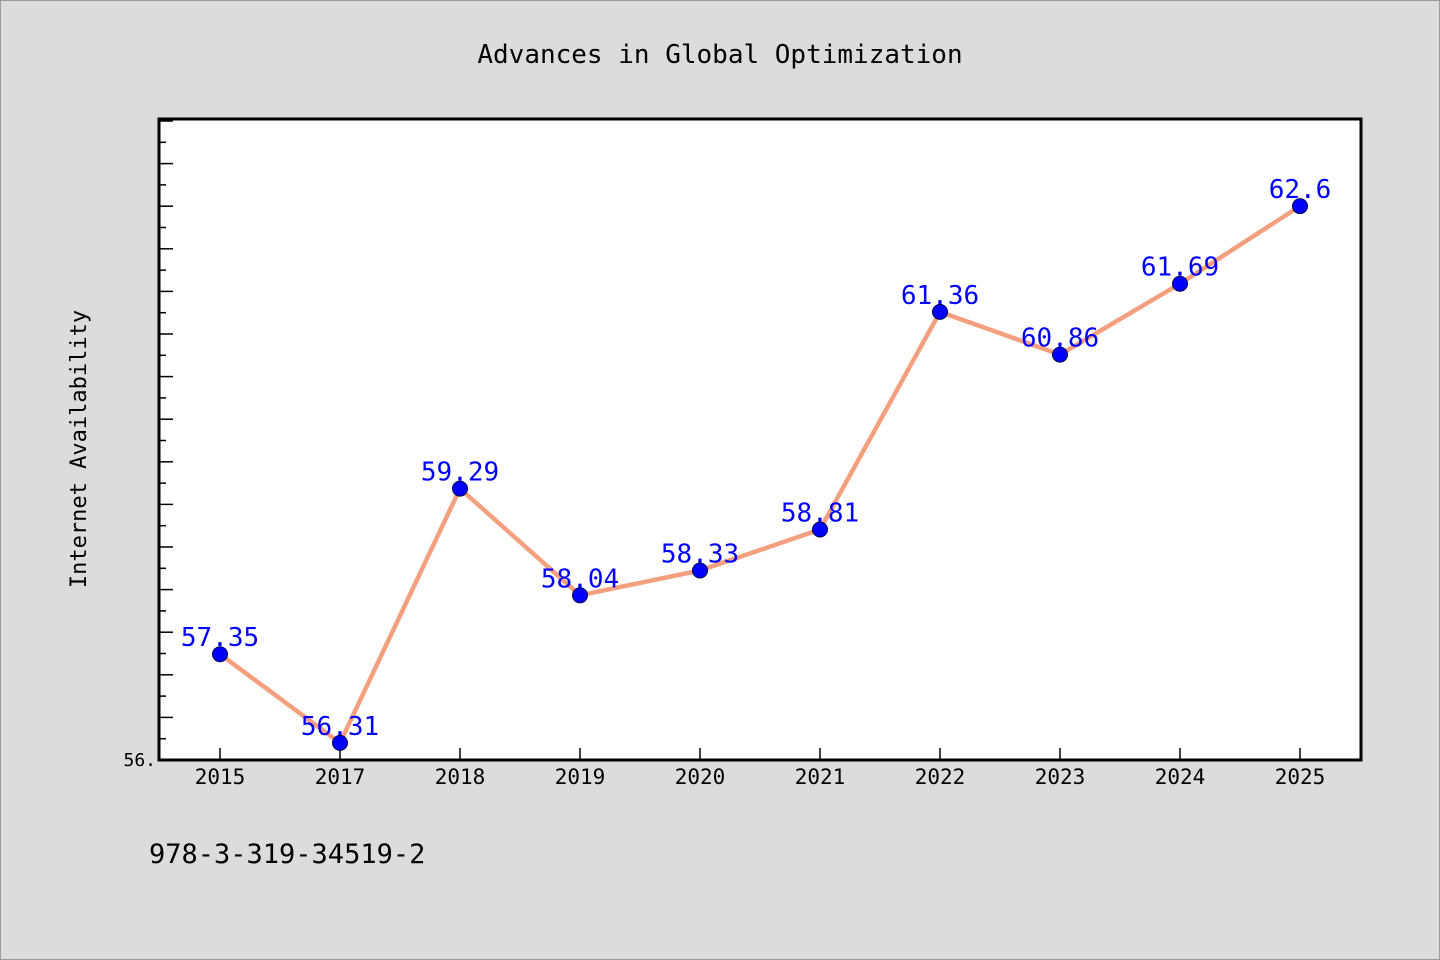 This screenshot has height=960, width=1440. I want to click on data-label: 59.29, so click(460, 473).